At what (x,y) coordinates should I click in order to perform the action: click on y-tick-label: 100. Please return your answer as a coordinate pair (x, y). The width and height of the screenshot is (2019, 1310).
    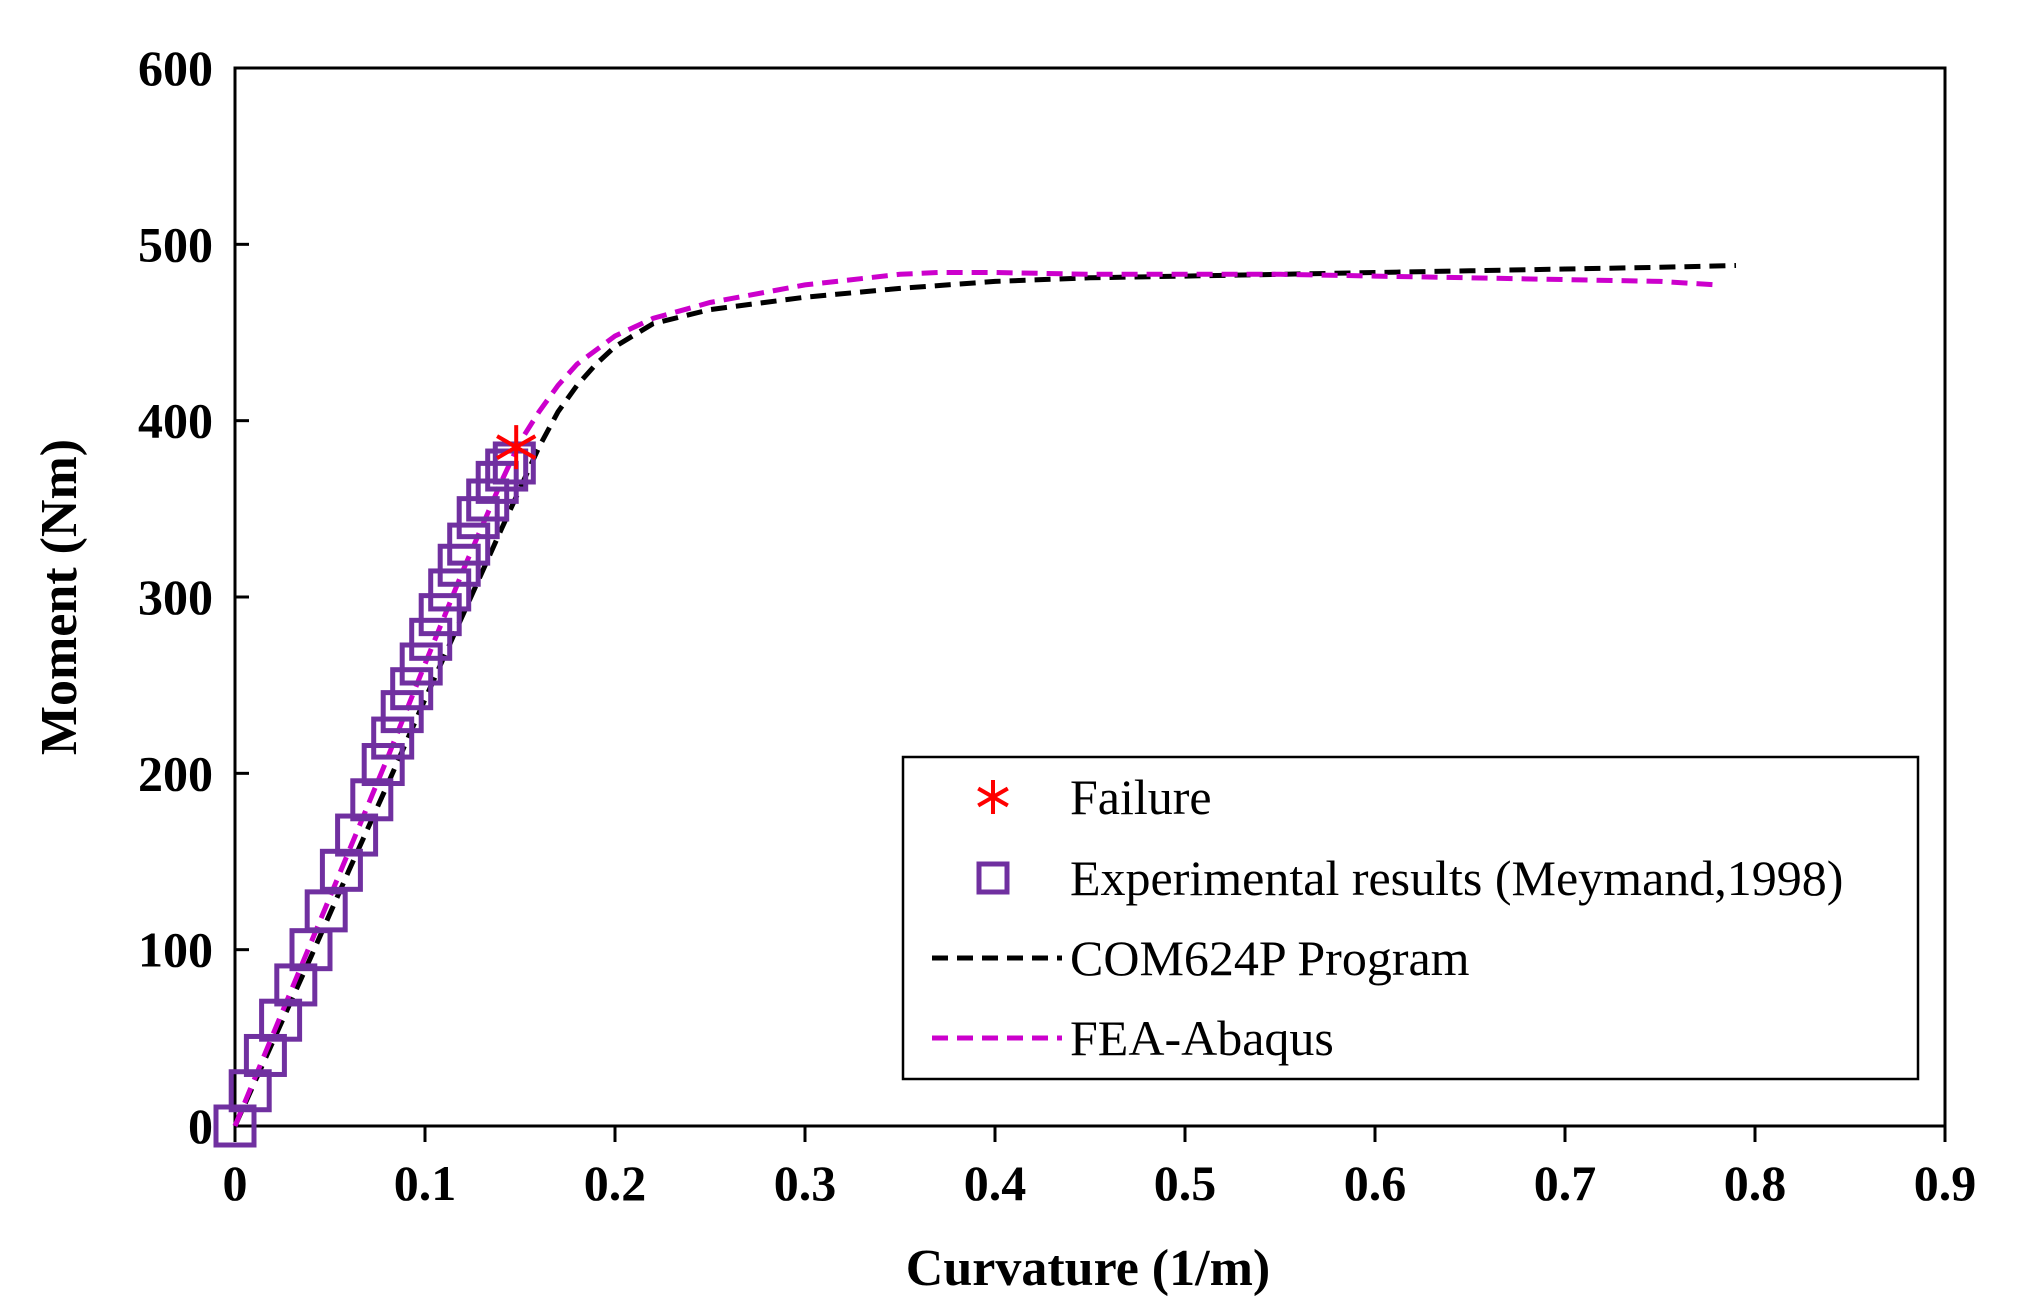
    Looking at the image, I should click on (175, 950).